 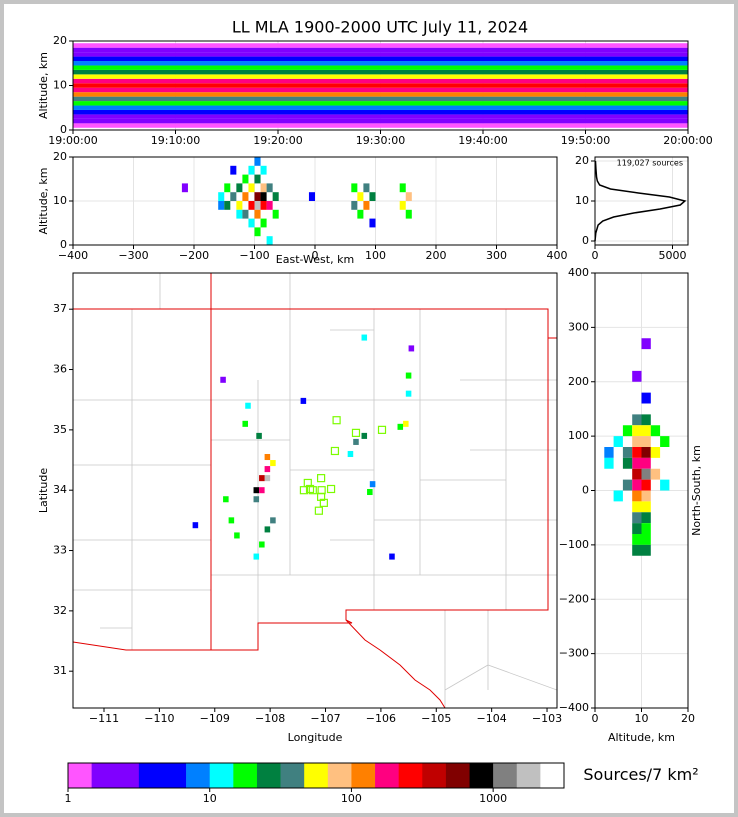 What do you see at coordinates (574, 707) in the screenshot?
I see `y-tick-label: −400` at bounding box center [574, 707].